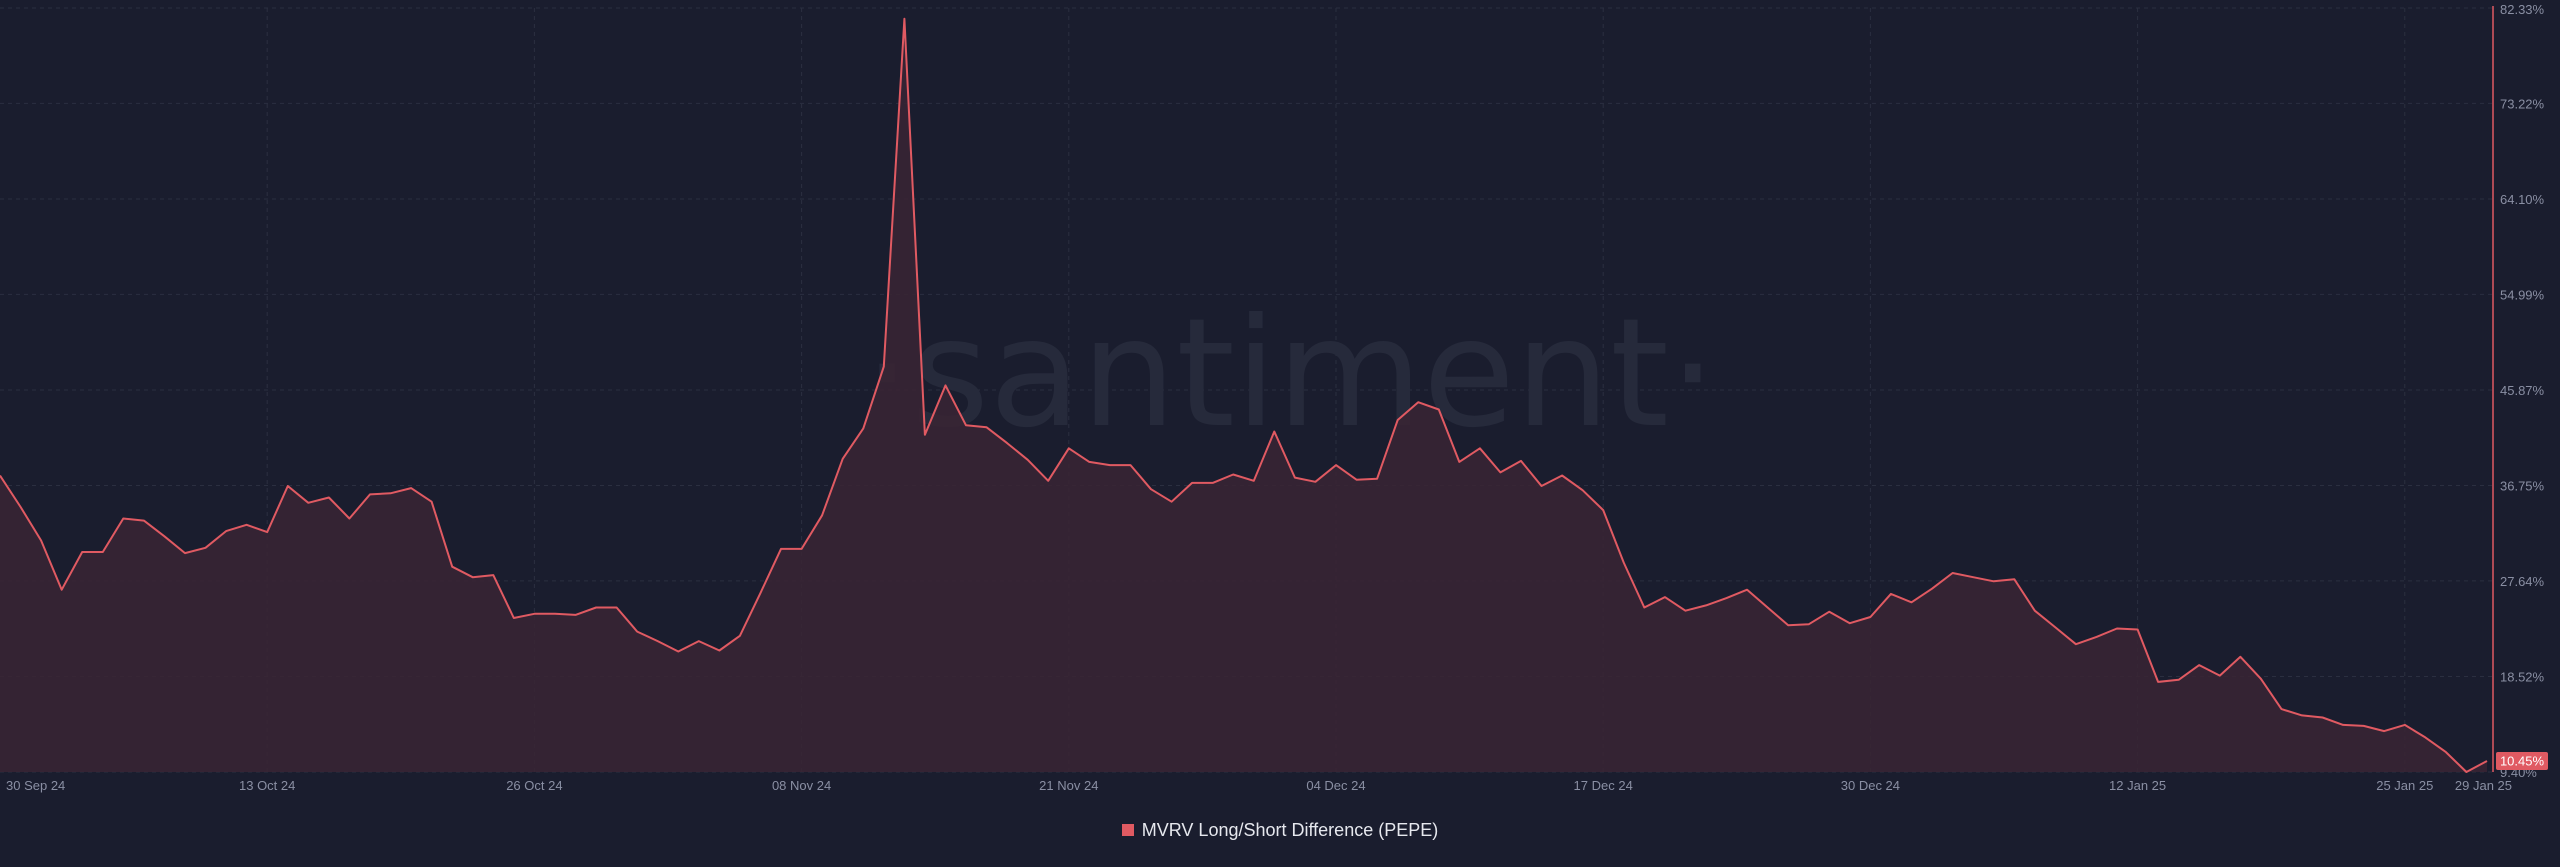 The width and height of the screenshot is (2560, 867). I want to click on legend-swatch, so click(1127, 830).